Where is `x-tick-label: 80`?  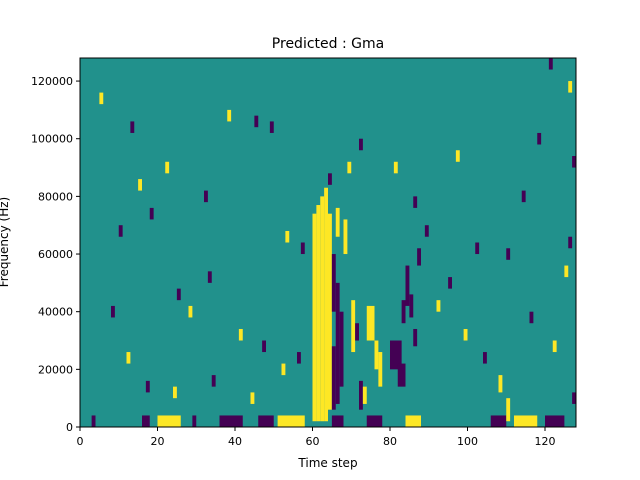
x-tick-label: 80 is located at coordinates (390, 441).